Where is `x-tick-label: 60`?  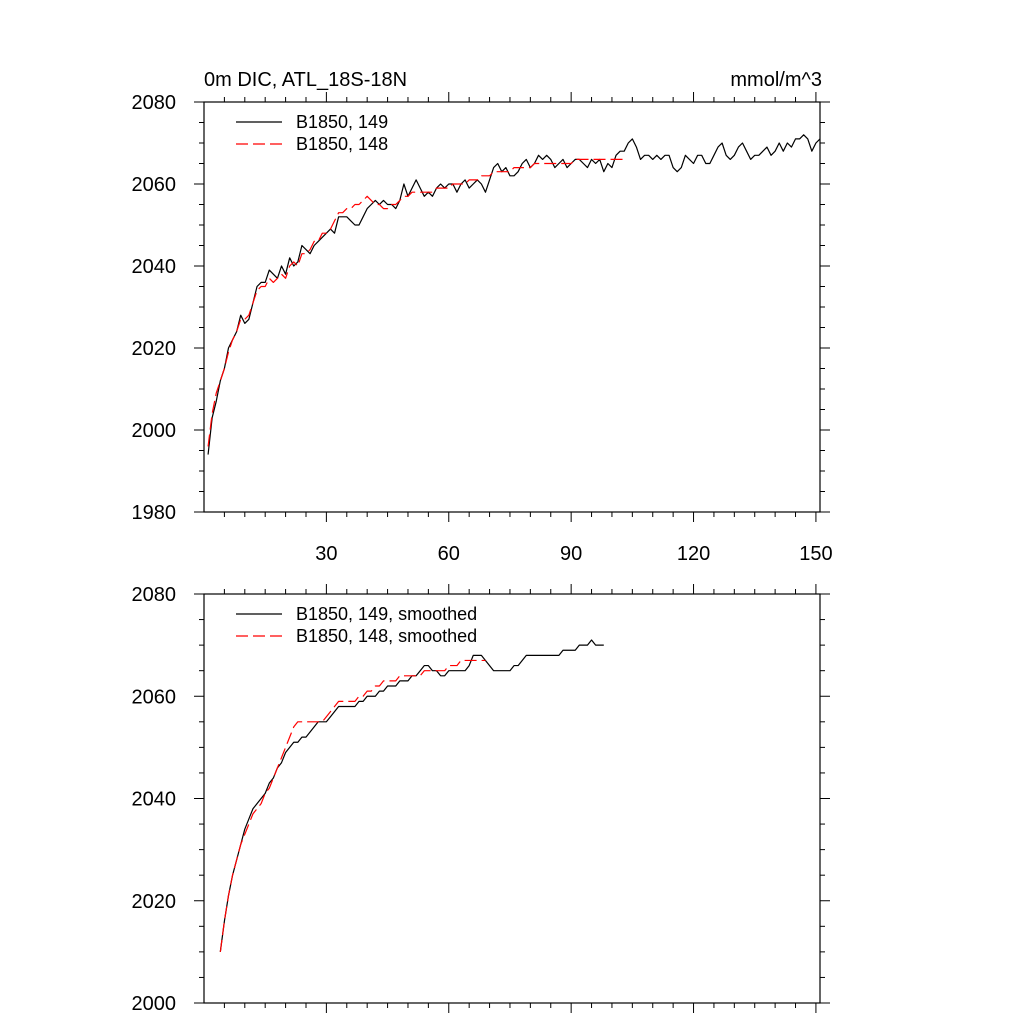 x-tick-label: 60 is located at coordinates (449, 554).